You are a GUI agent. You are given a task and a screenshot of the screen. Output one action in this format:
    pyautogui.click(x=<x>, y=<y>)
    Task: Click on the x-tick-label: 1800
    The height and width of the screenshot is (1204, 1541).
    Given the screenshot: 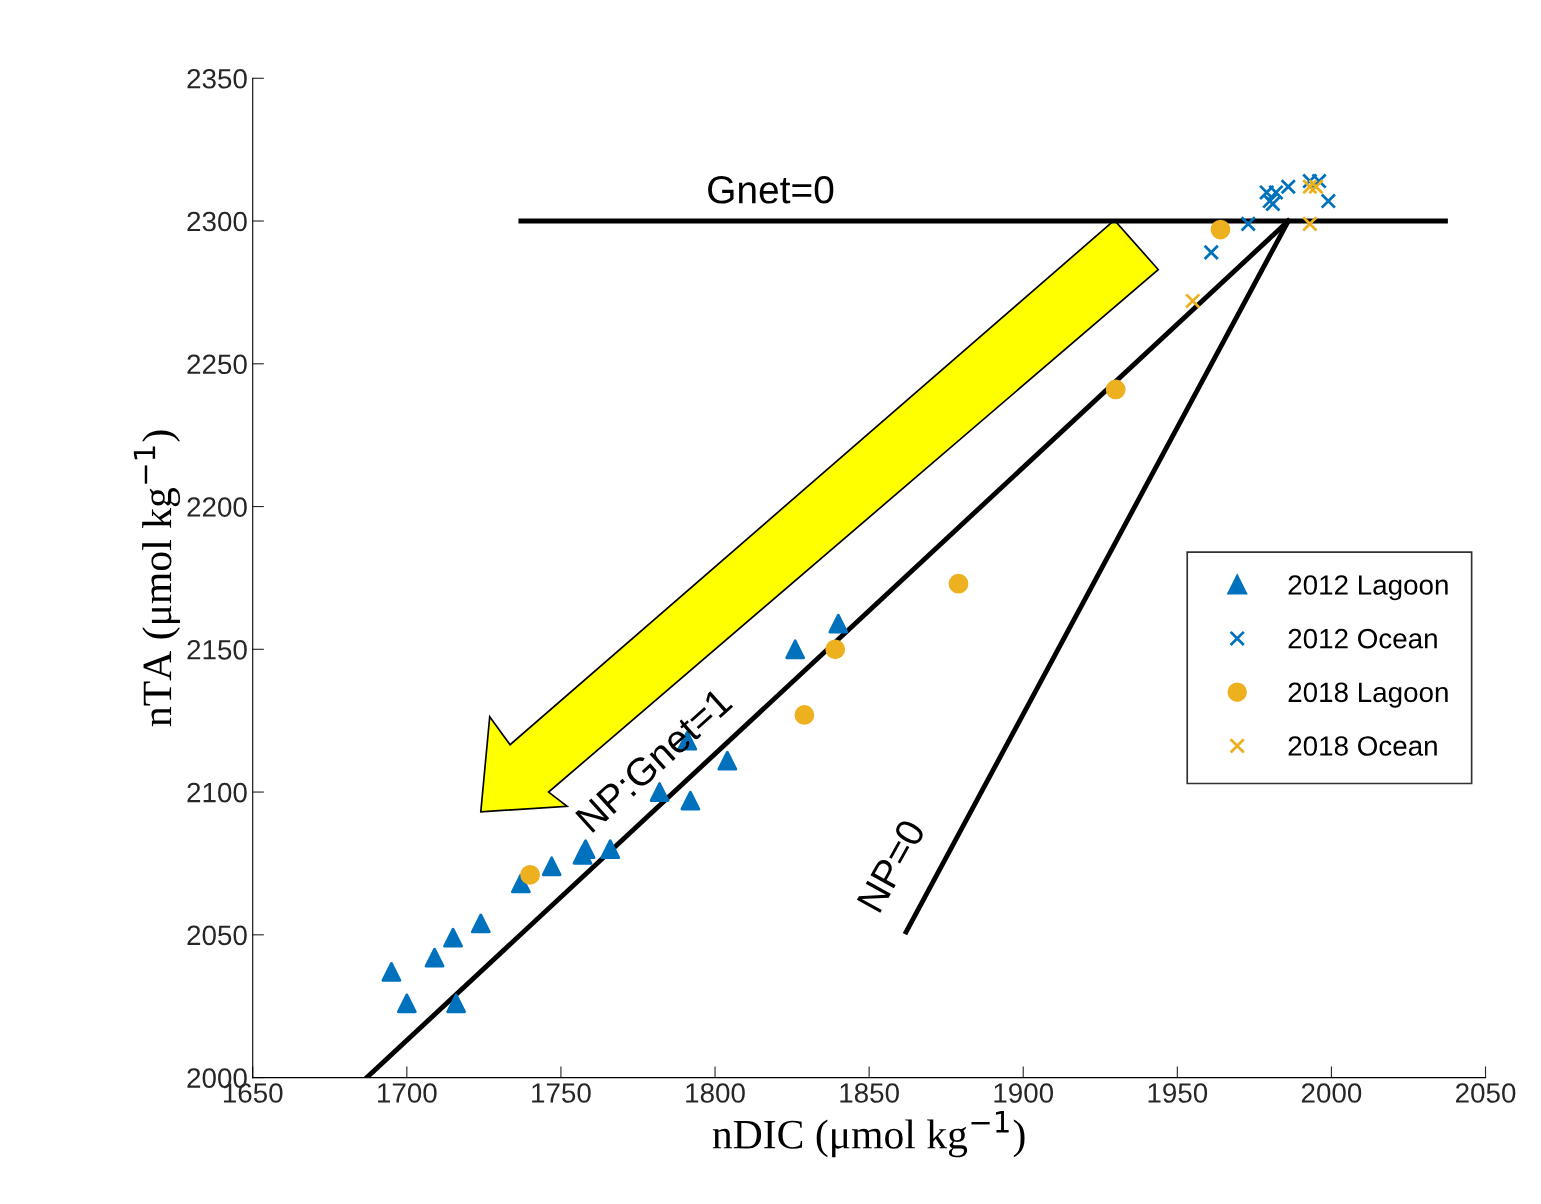 What is the action you would take?
    pyautogui.click(x=715, y=1093)
    